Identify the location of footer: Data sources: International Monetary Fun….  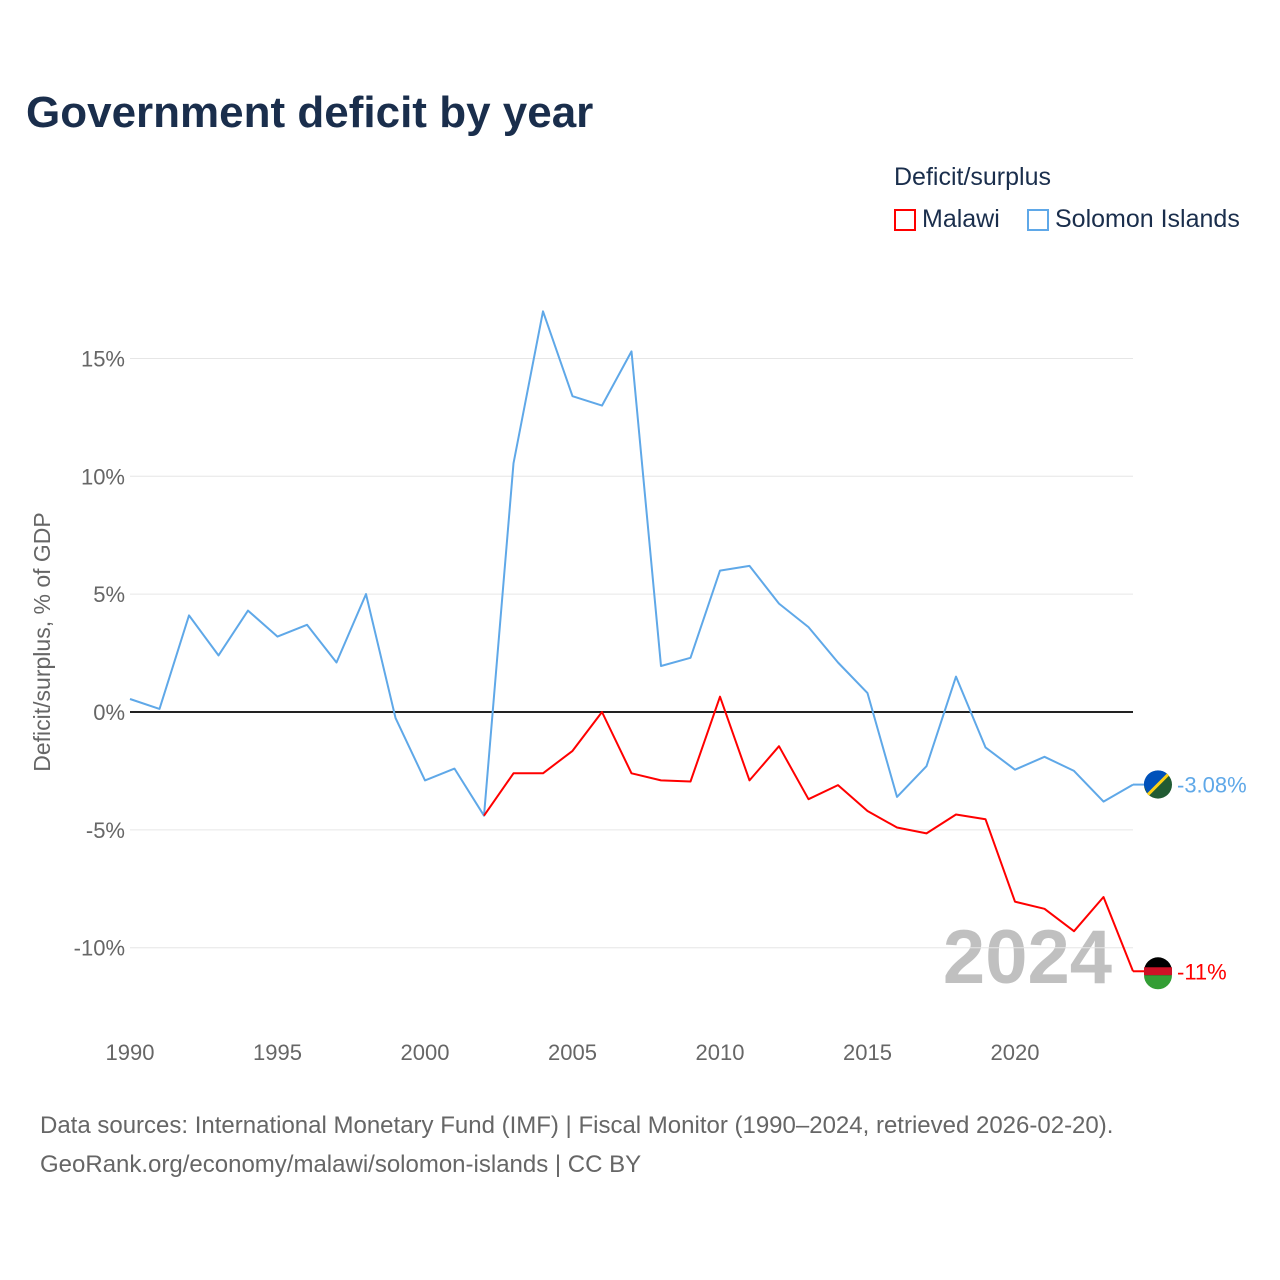
(576, 1145).